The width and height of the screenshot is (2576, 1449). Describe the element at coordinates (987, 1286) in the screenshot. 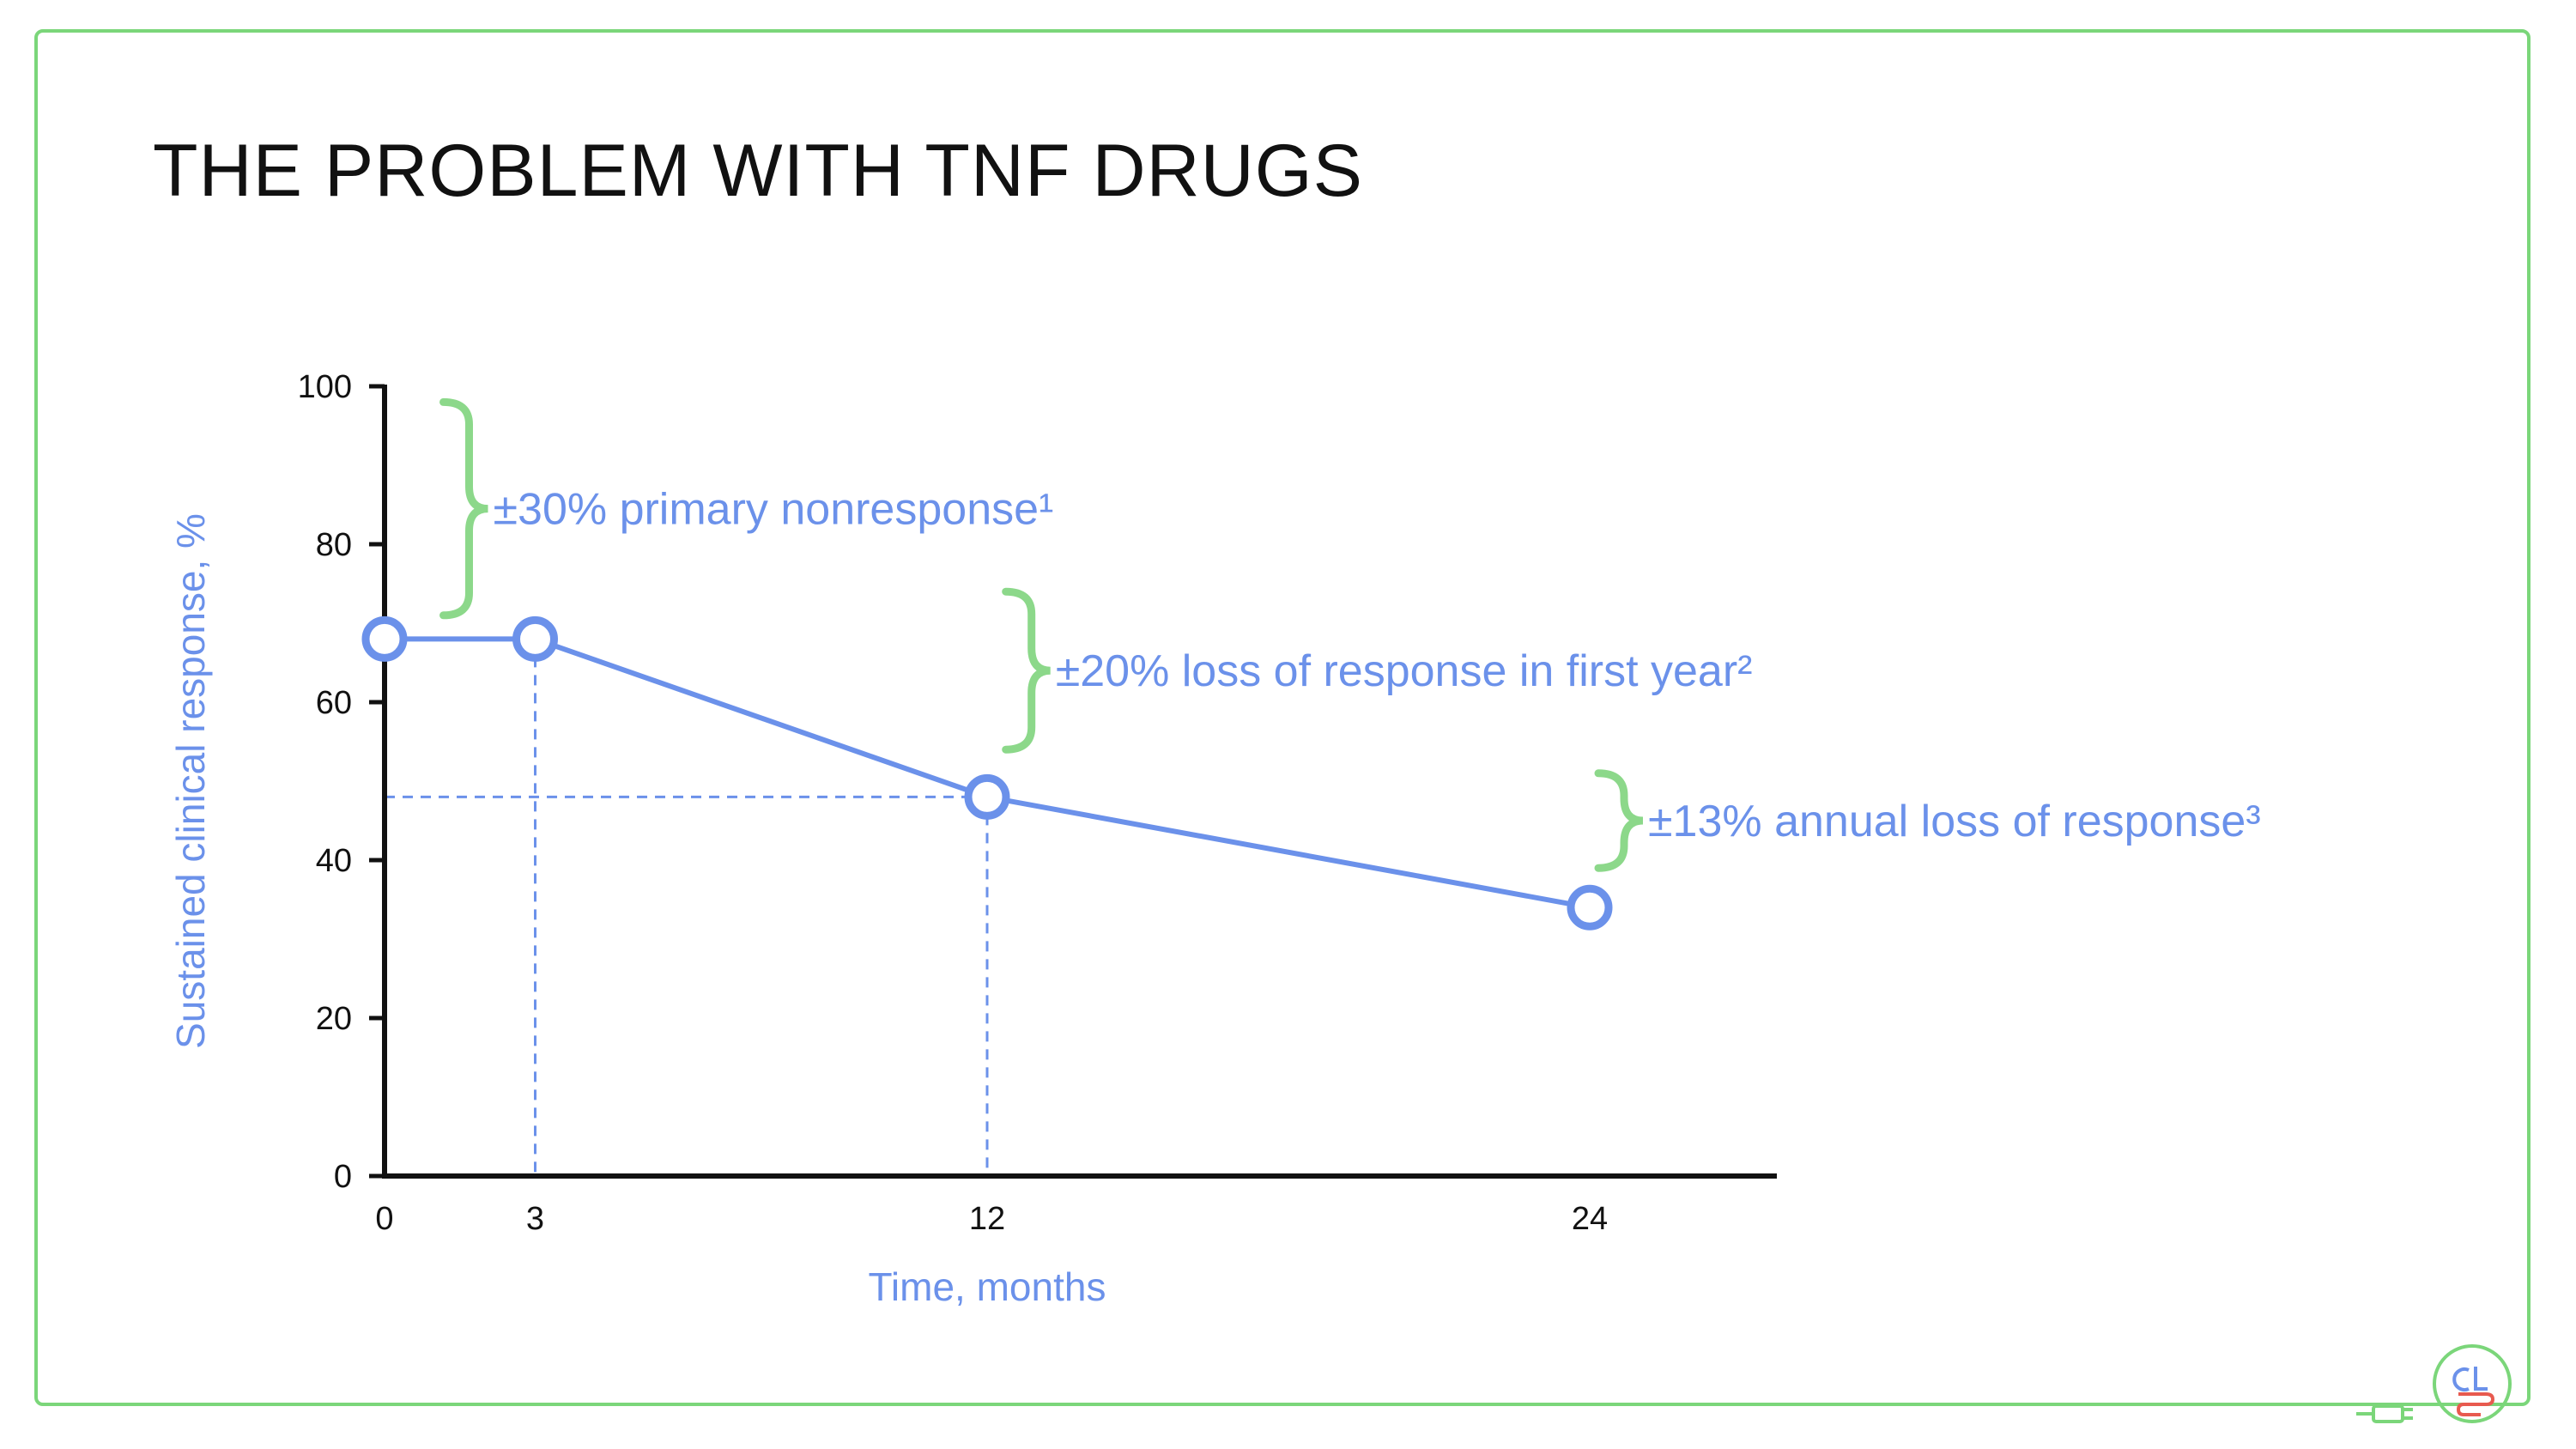

I see `x-axis-label: Time, months` at that location.